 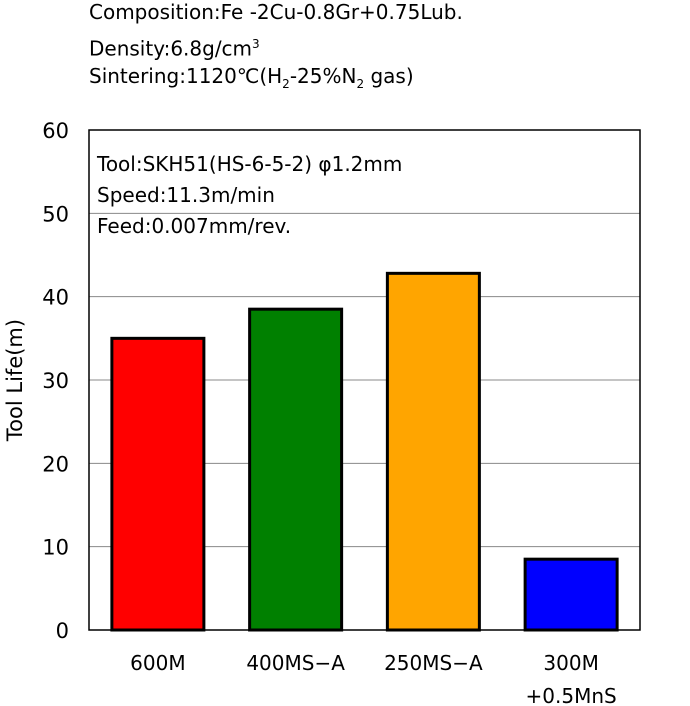 What do you see at coordinates (373, 678) in the screenshot?
I see `x-axis-ticks: 600M 400MS−A 250MS−A 300M +0.5MnS` at bounding box center [373, 678].